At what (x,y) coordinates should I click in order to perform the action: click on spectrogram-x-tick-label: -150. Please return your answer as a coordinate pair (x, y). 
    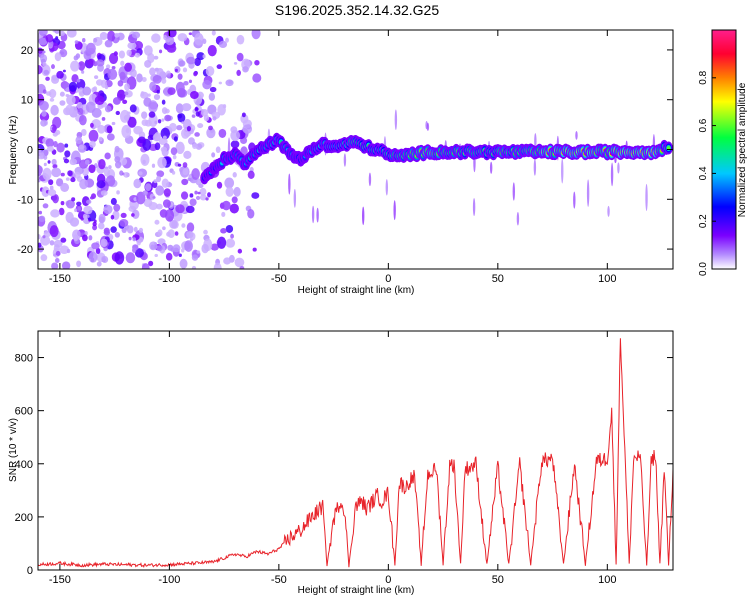
    Looking at the image, I should click on (60, 279).